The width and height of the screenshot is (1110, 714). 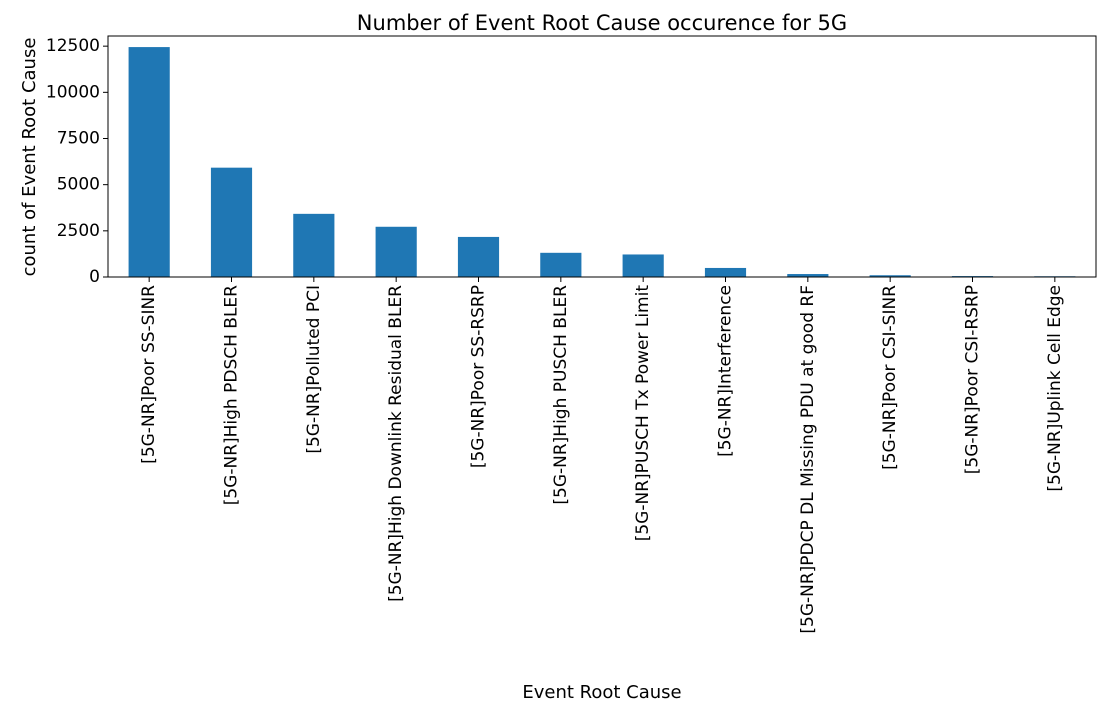 I want to click on y-axis-label: count of Event Root Cause, so click(x=29, y=157).